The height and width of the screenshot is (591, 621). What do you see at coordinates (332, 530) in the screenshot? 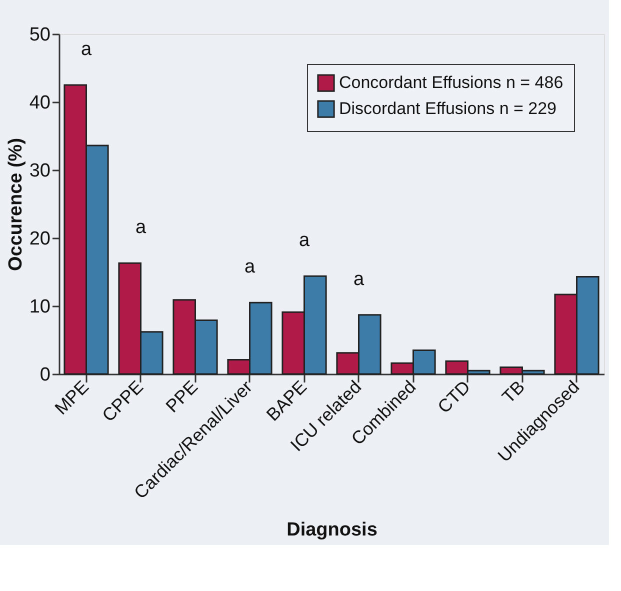
I see `x-axis-title: Diagnosis` at bounding box center [332, 530].